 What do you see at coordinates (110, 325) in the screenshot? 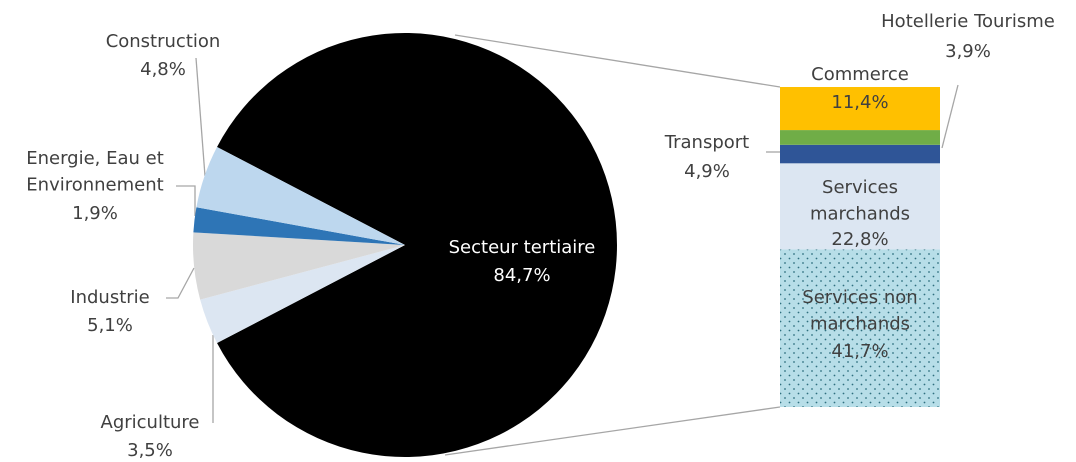
I see `slice-value: 5,1%` at bounding box center [110, 325].